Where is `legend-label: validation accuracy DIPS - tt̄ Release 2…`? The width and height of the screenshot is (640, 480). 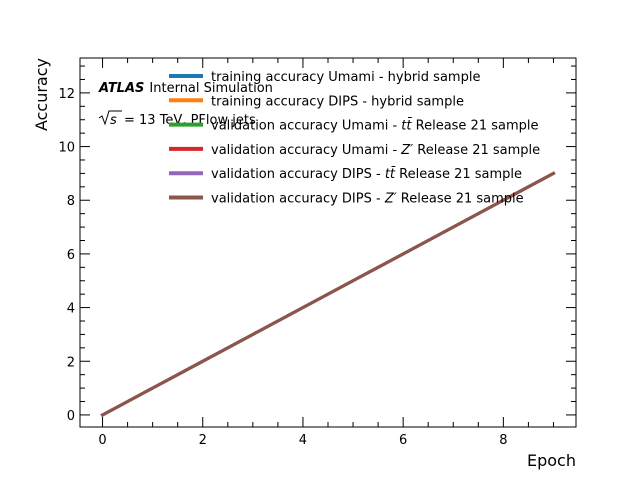 legend-label: validation accuracy DIPS - tt̄ Release 2… is located at coordinates (366, 174).